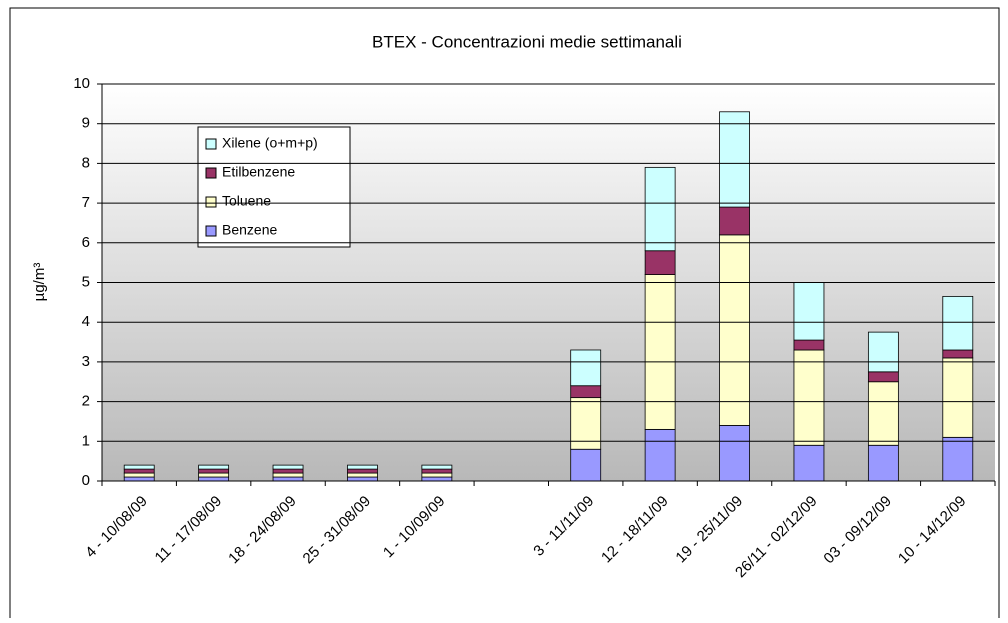 Image resolution: width=1008 pixels, height=623 pixels. What do you see at coordinates (86, 242) in the screenshot?
I see `y-tick-label: 6` at bounding box center [86, 242].